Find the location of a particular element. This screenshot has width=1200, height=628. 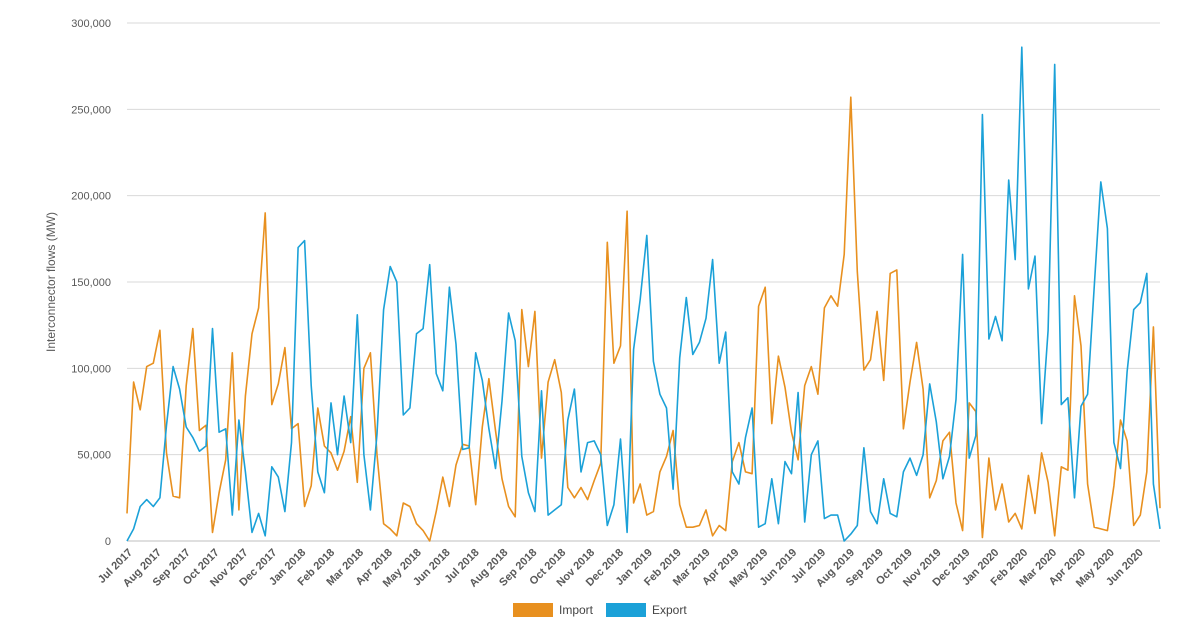

y-tick-label: 250,000 is located at coordinates (91, 110).